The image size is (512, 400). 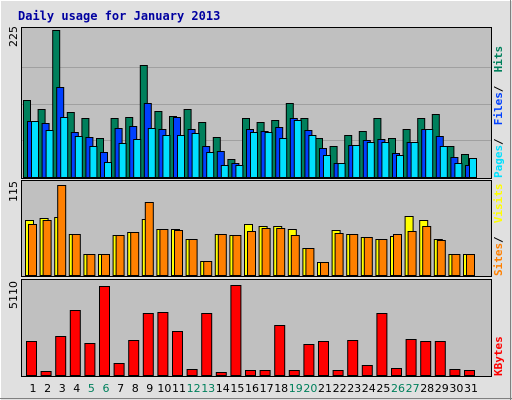 I want to click on legend-bottom: KBytes, so click(x=498, y=356).